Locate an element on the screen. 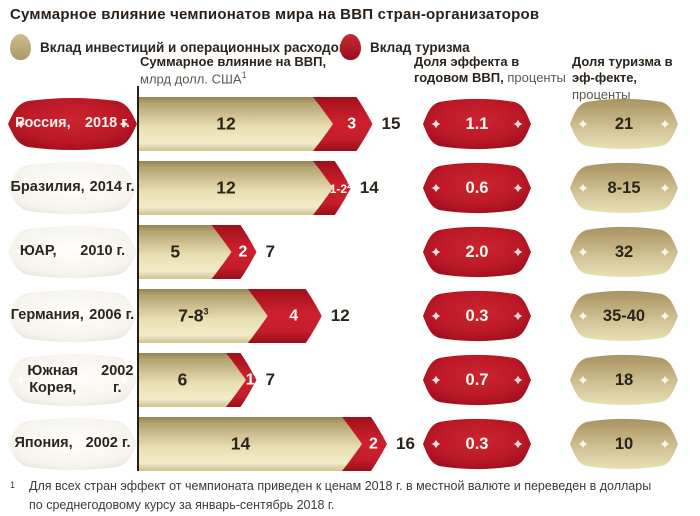 The image size is (700, 516). bar-area: 14 2 16 is located at coordinates (289, 444).